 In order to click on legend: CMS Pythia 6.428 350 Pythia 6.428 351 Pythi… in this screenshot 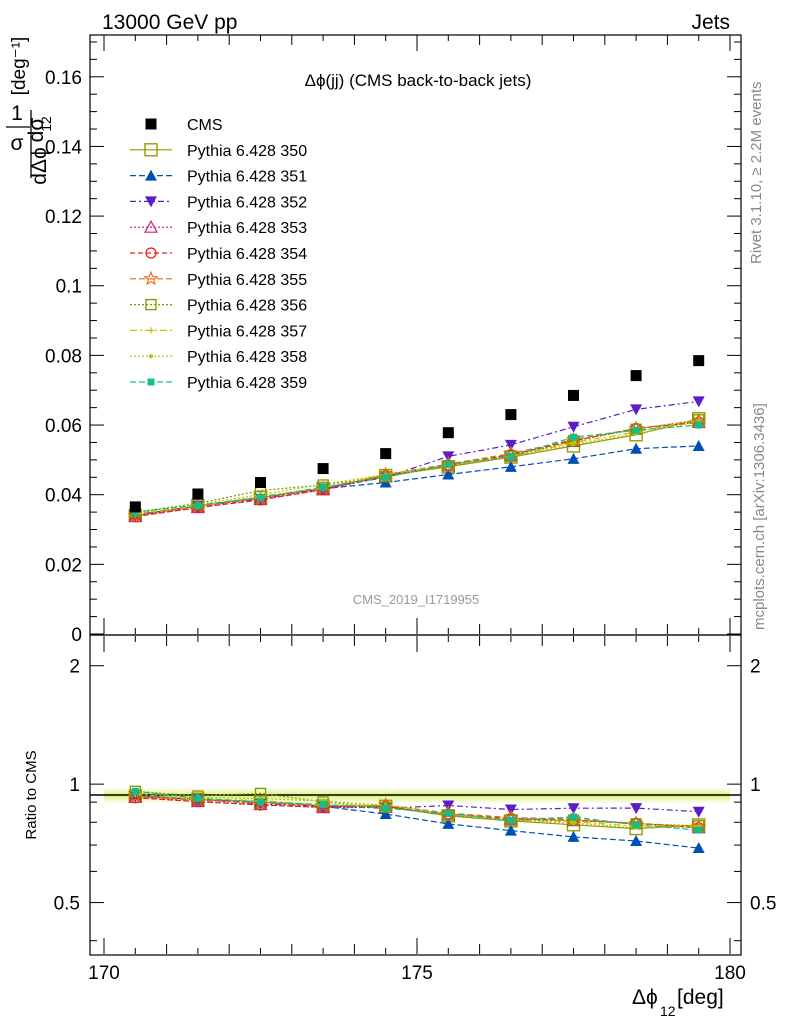, I will do `click(218, 254)`.